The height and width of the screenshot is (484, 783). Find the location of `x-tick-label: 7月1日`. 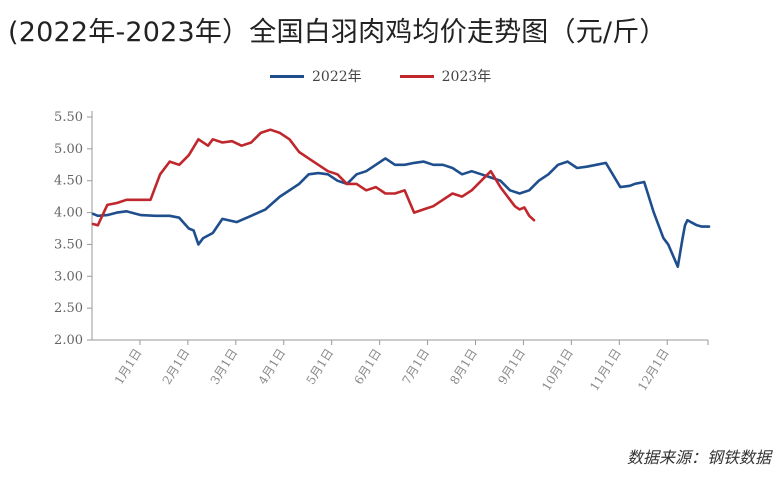

x-tick-label: 7月1日 is located at coordinates (415, 366).